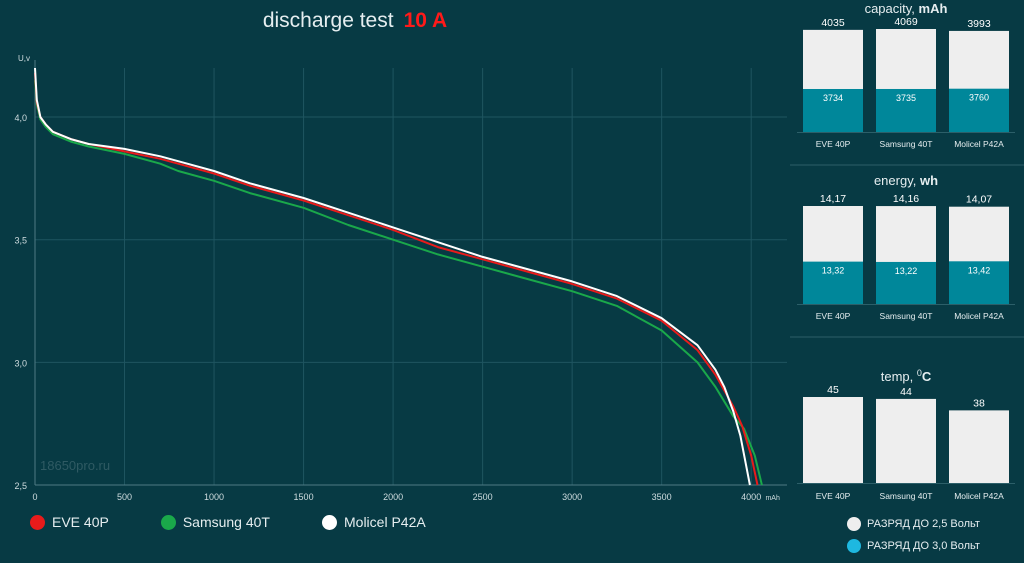 This screenshot has width=1024, height=563. What do you see at coordinates (906, 144) in the screenshot?
I see `capacity-category-label: Samsung 40T` at bounding box center [906, 144].